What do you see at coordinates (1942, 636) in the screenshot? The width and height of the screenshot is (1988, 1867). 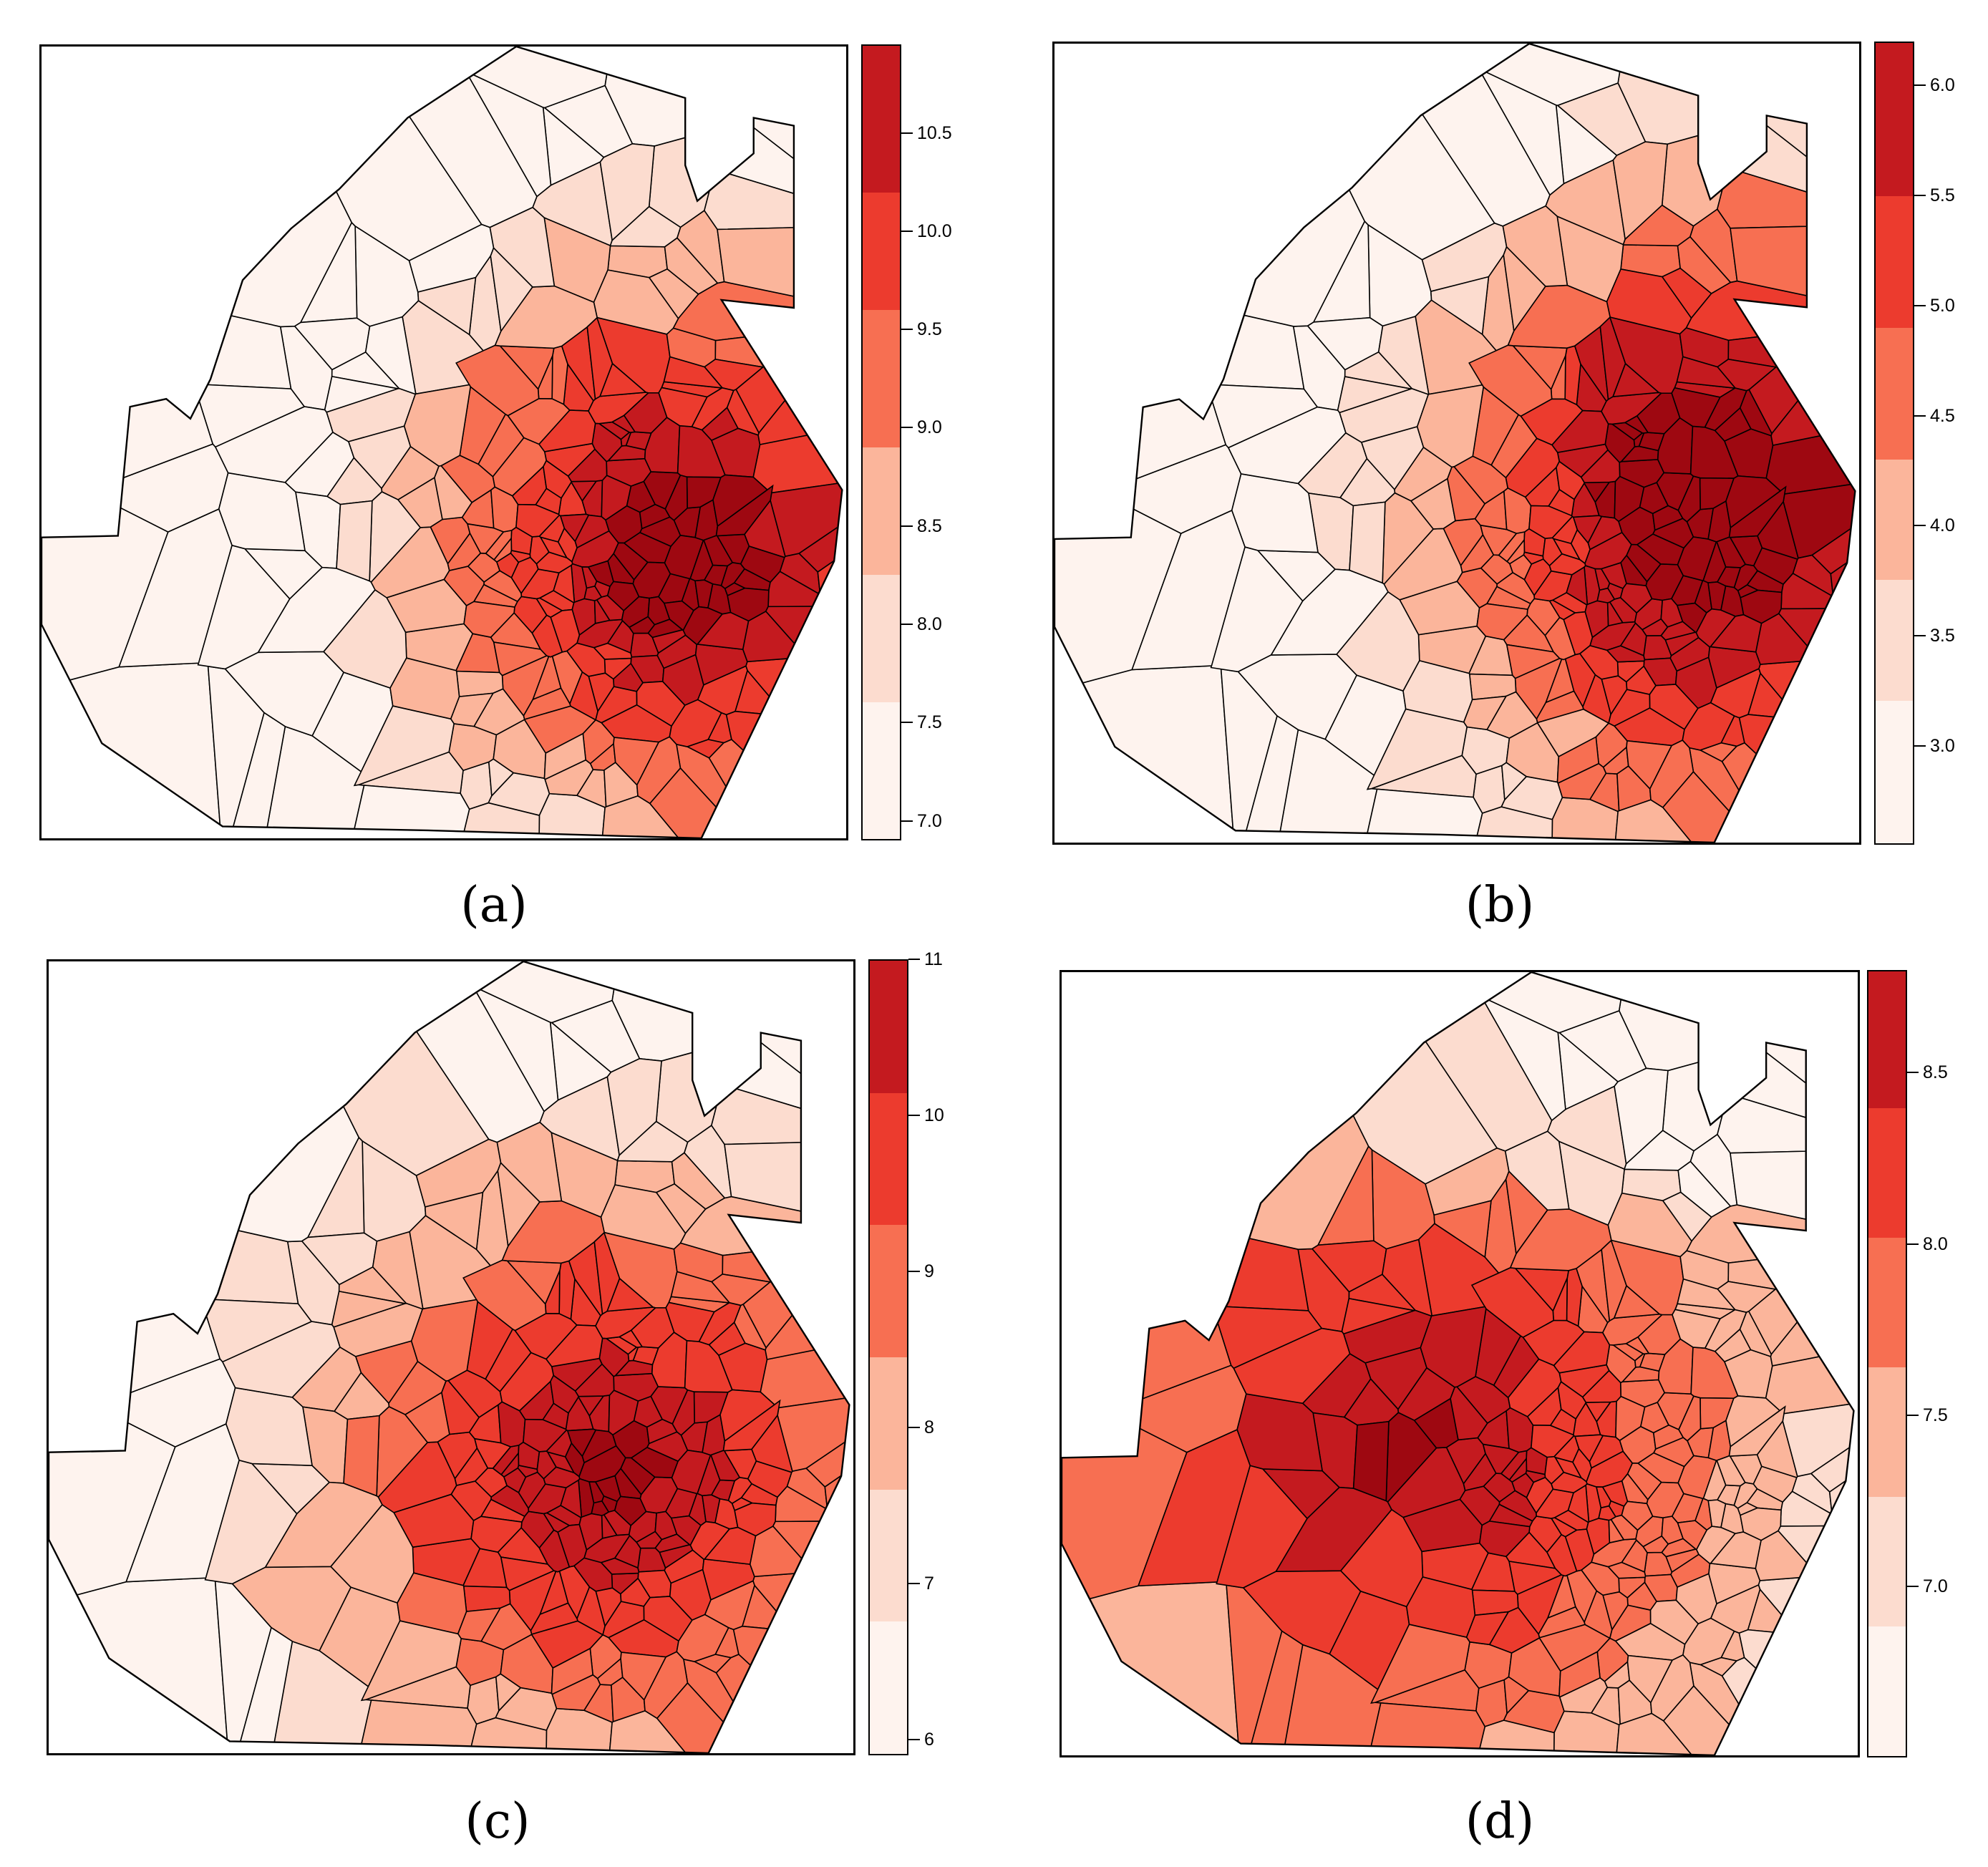 I see `legend-tick-label: 3.5` at bounding box center [1942, 636].